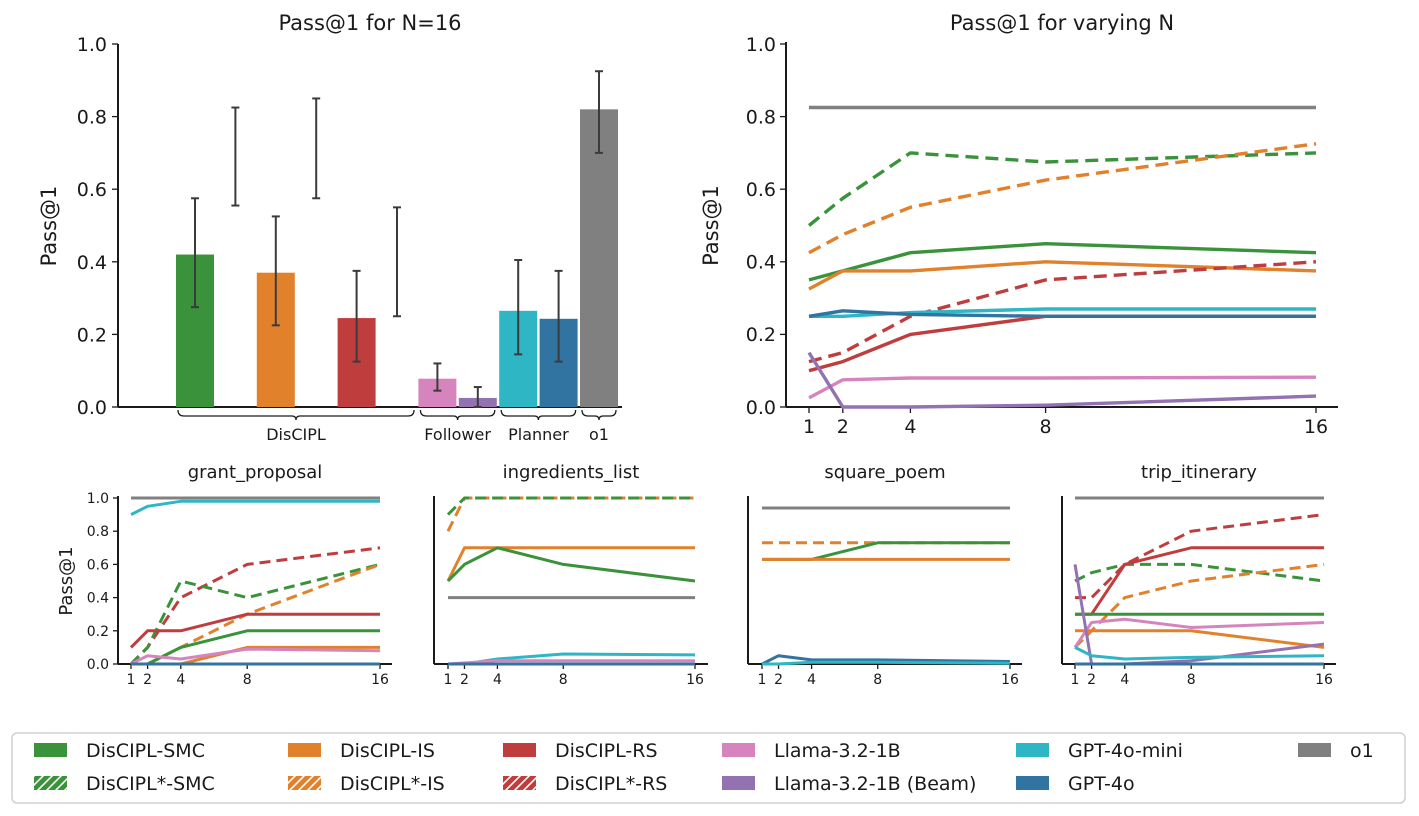 Image resolution: width=1419 pixels, height=816 pixels. I want to click on legend-label: GPT-4o-mini, so click(1125, 751).